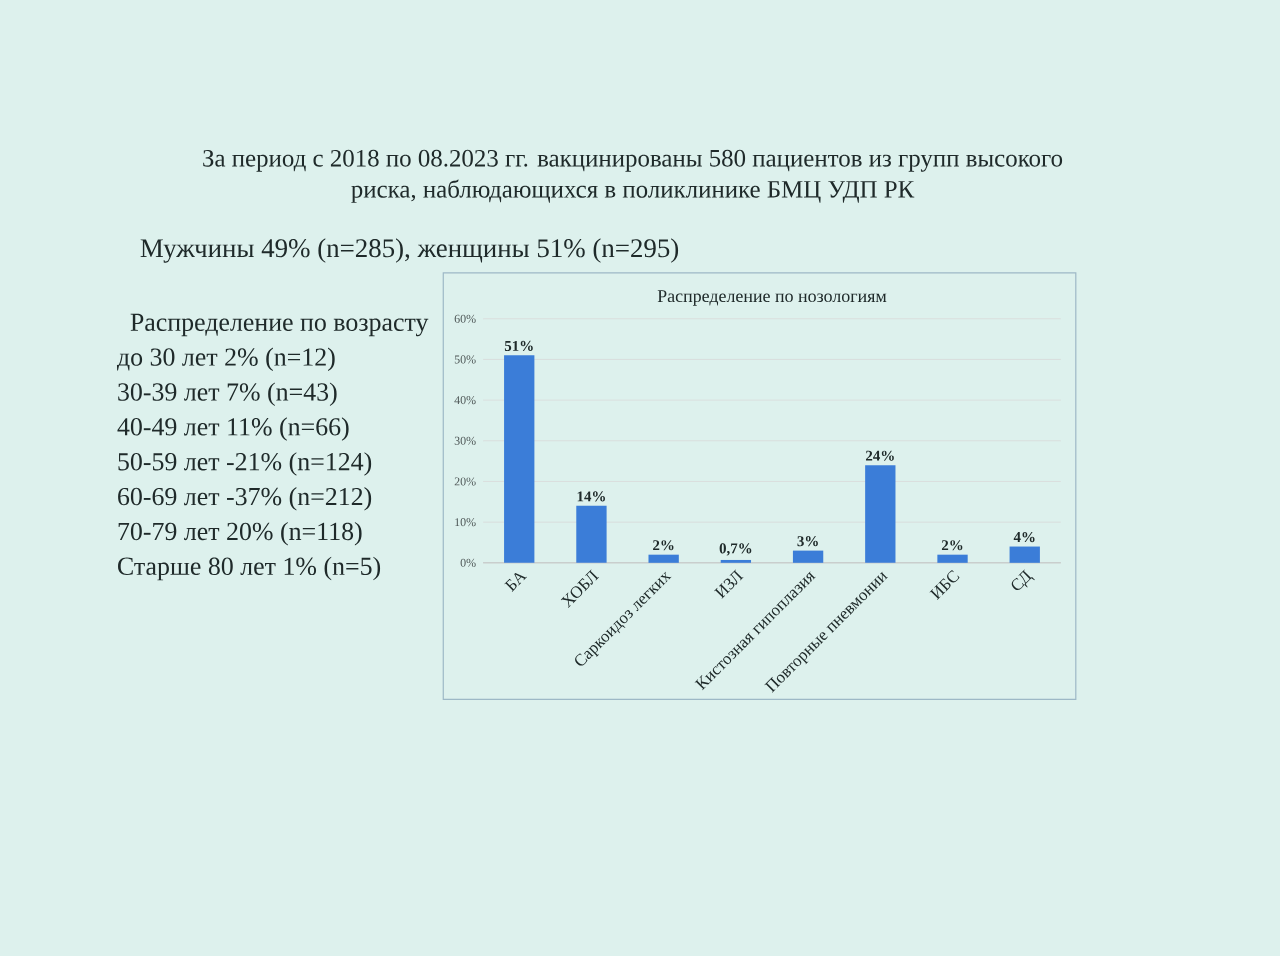  I want to click on y-tick-label: 10%, so click(465, 522).